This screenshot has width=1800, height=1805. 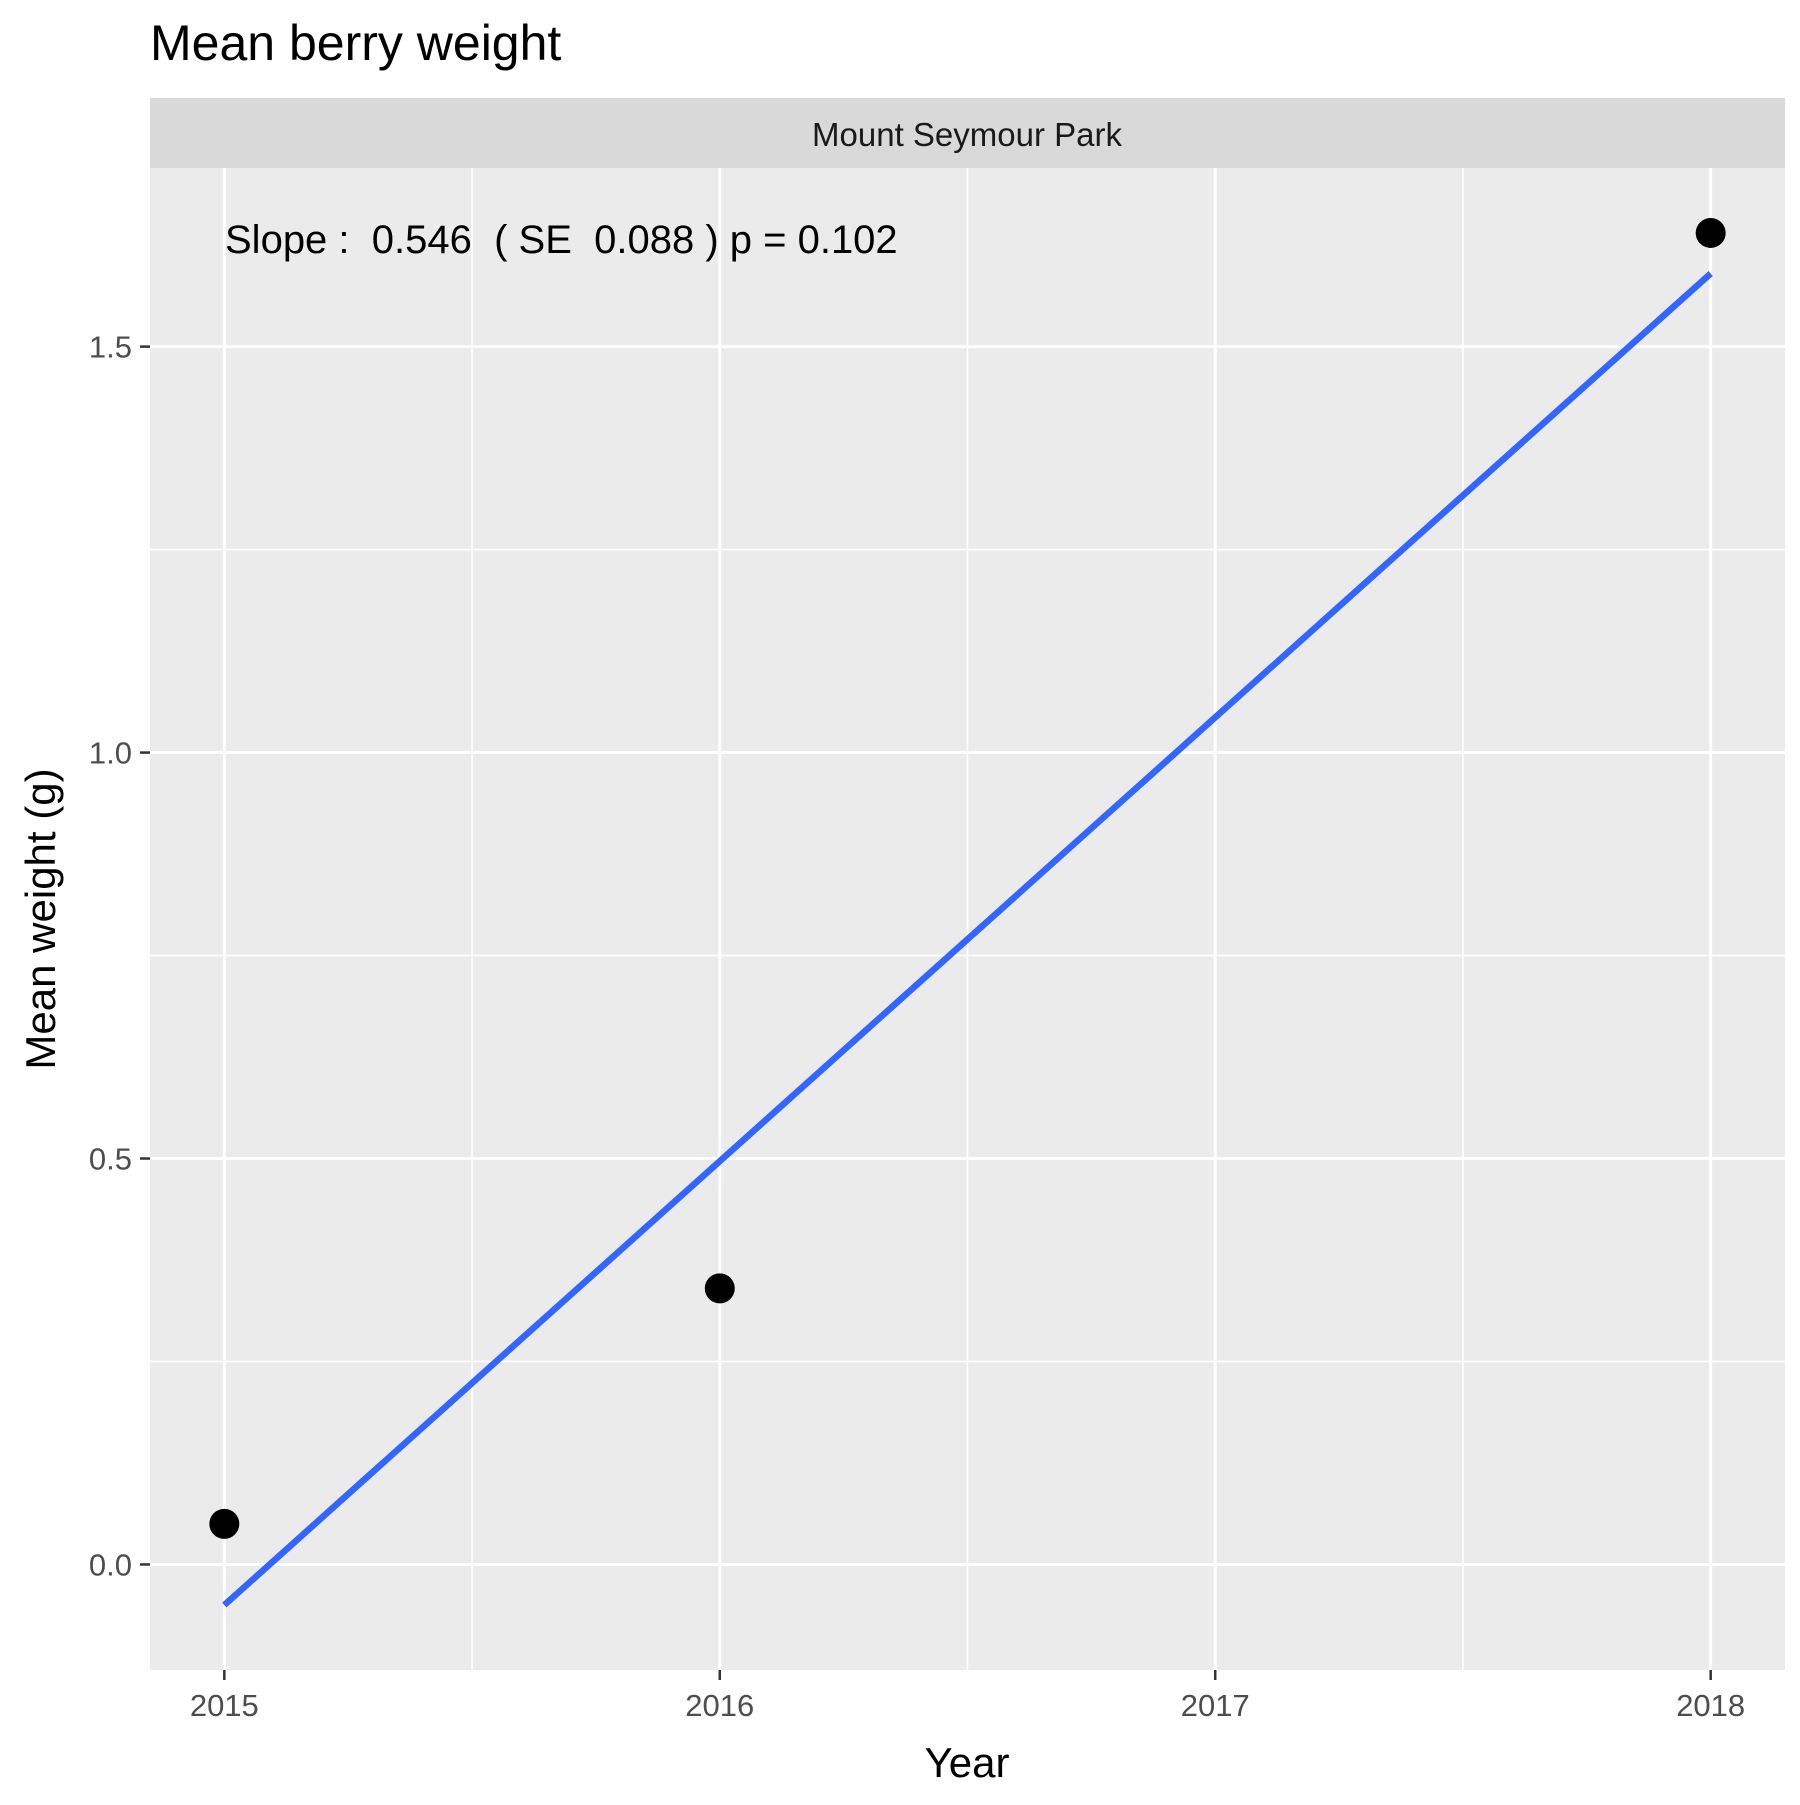 What do you see at coordinates (1710, 1705) in the screenshot?
I see `x-tick-label: 2018` at bounding box center [1710, 1705].